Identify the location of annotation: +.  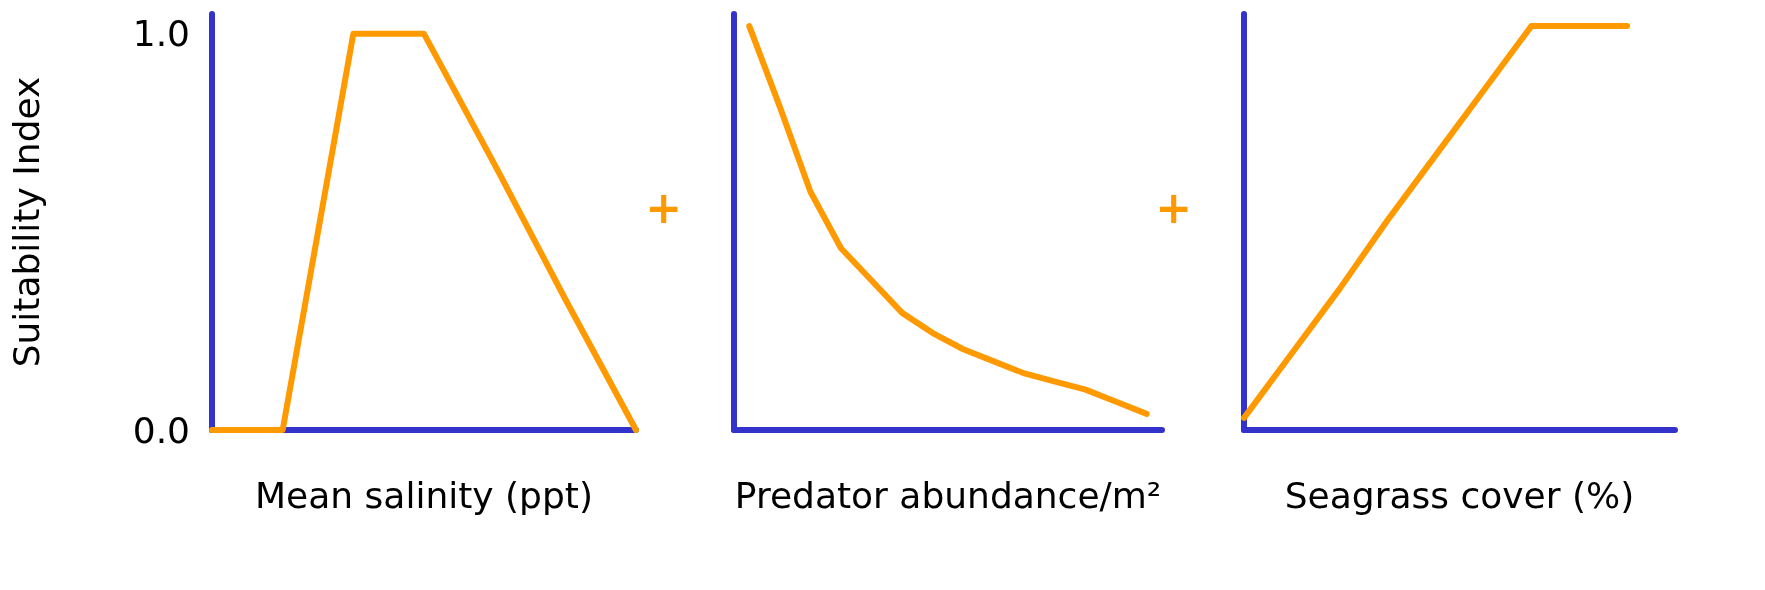
(1174, 207).